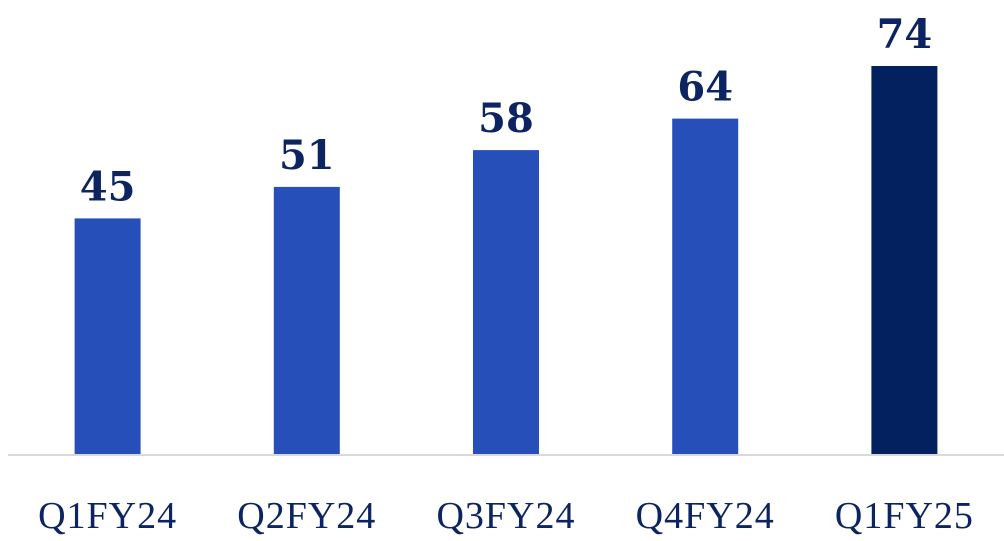 Image resolution: width=1004 pixels, height=541 pixels. What do you see at coordinates (904, 260) in the screenshot?
I see `bar-q1fy25` at bounding box center [904, 260].